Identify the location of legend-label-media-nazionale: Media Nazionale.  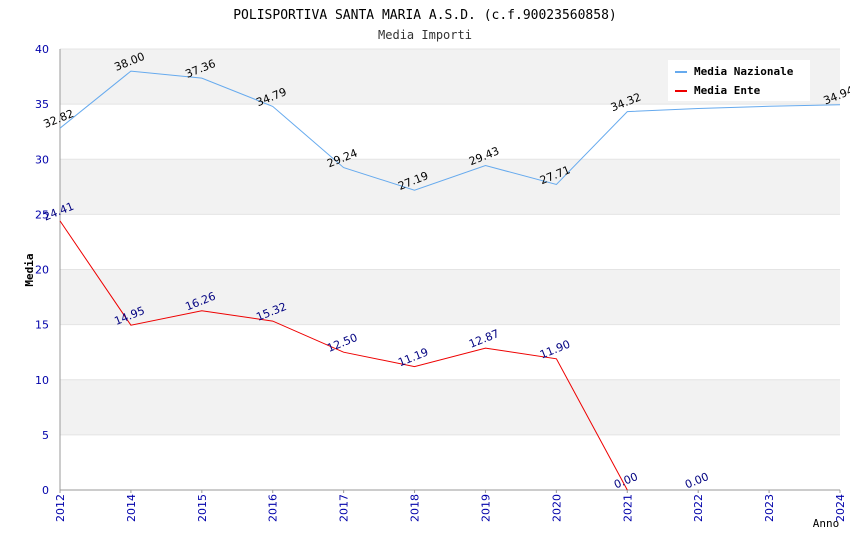
(744, 71).